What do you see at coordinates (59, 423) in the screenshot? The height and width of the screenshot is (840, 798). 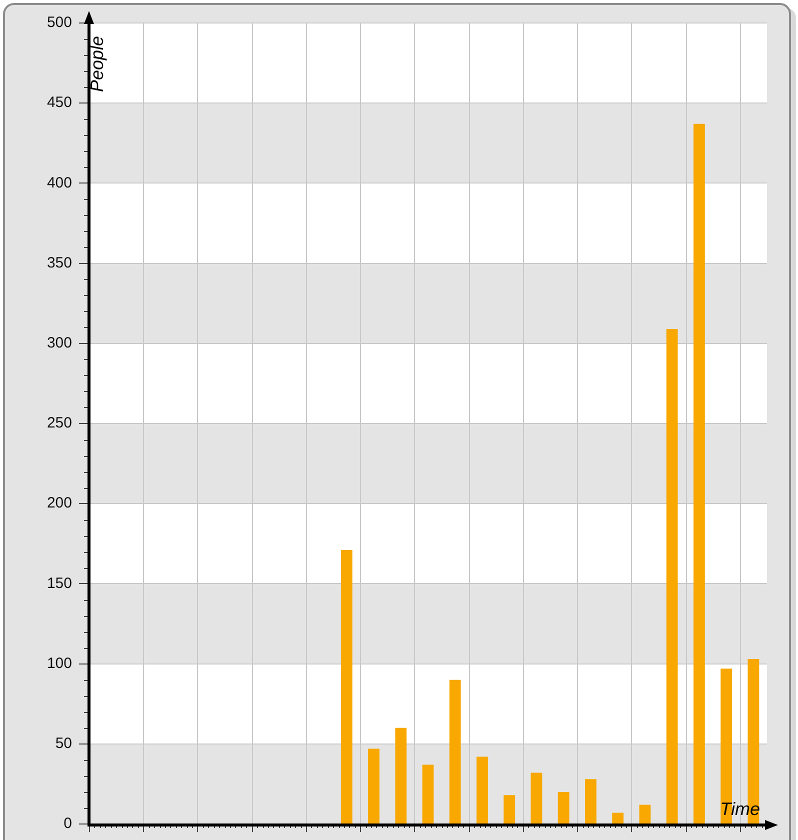 I see `y-tick-label: 250` at bounding box center [59, 423].